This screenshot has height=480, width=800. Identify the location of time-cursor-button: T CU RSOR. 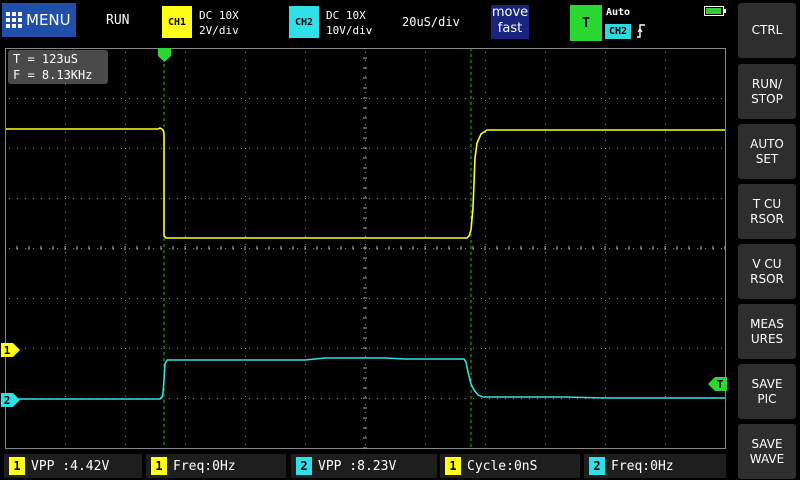
(767, 211).